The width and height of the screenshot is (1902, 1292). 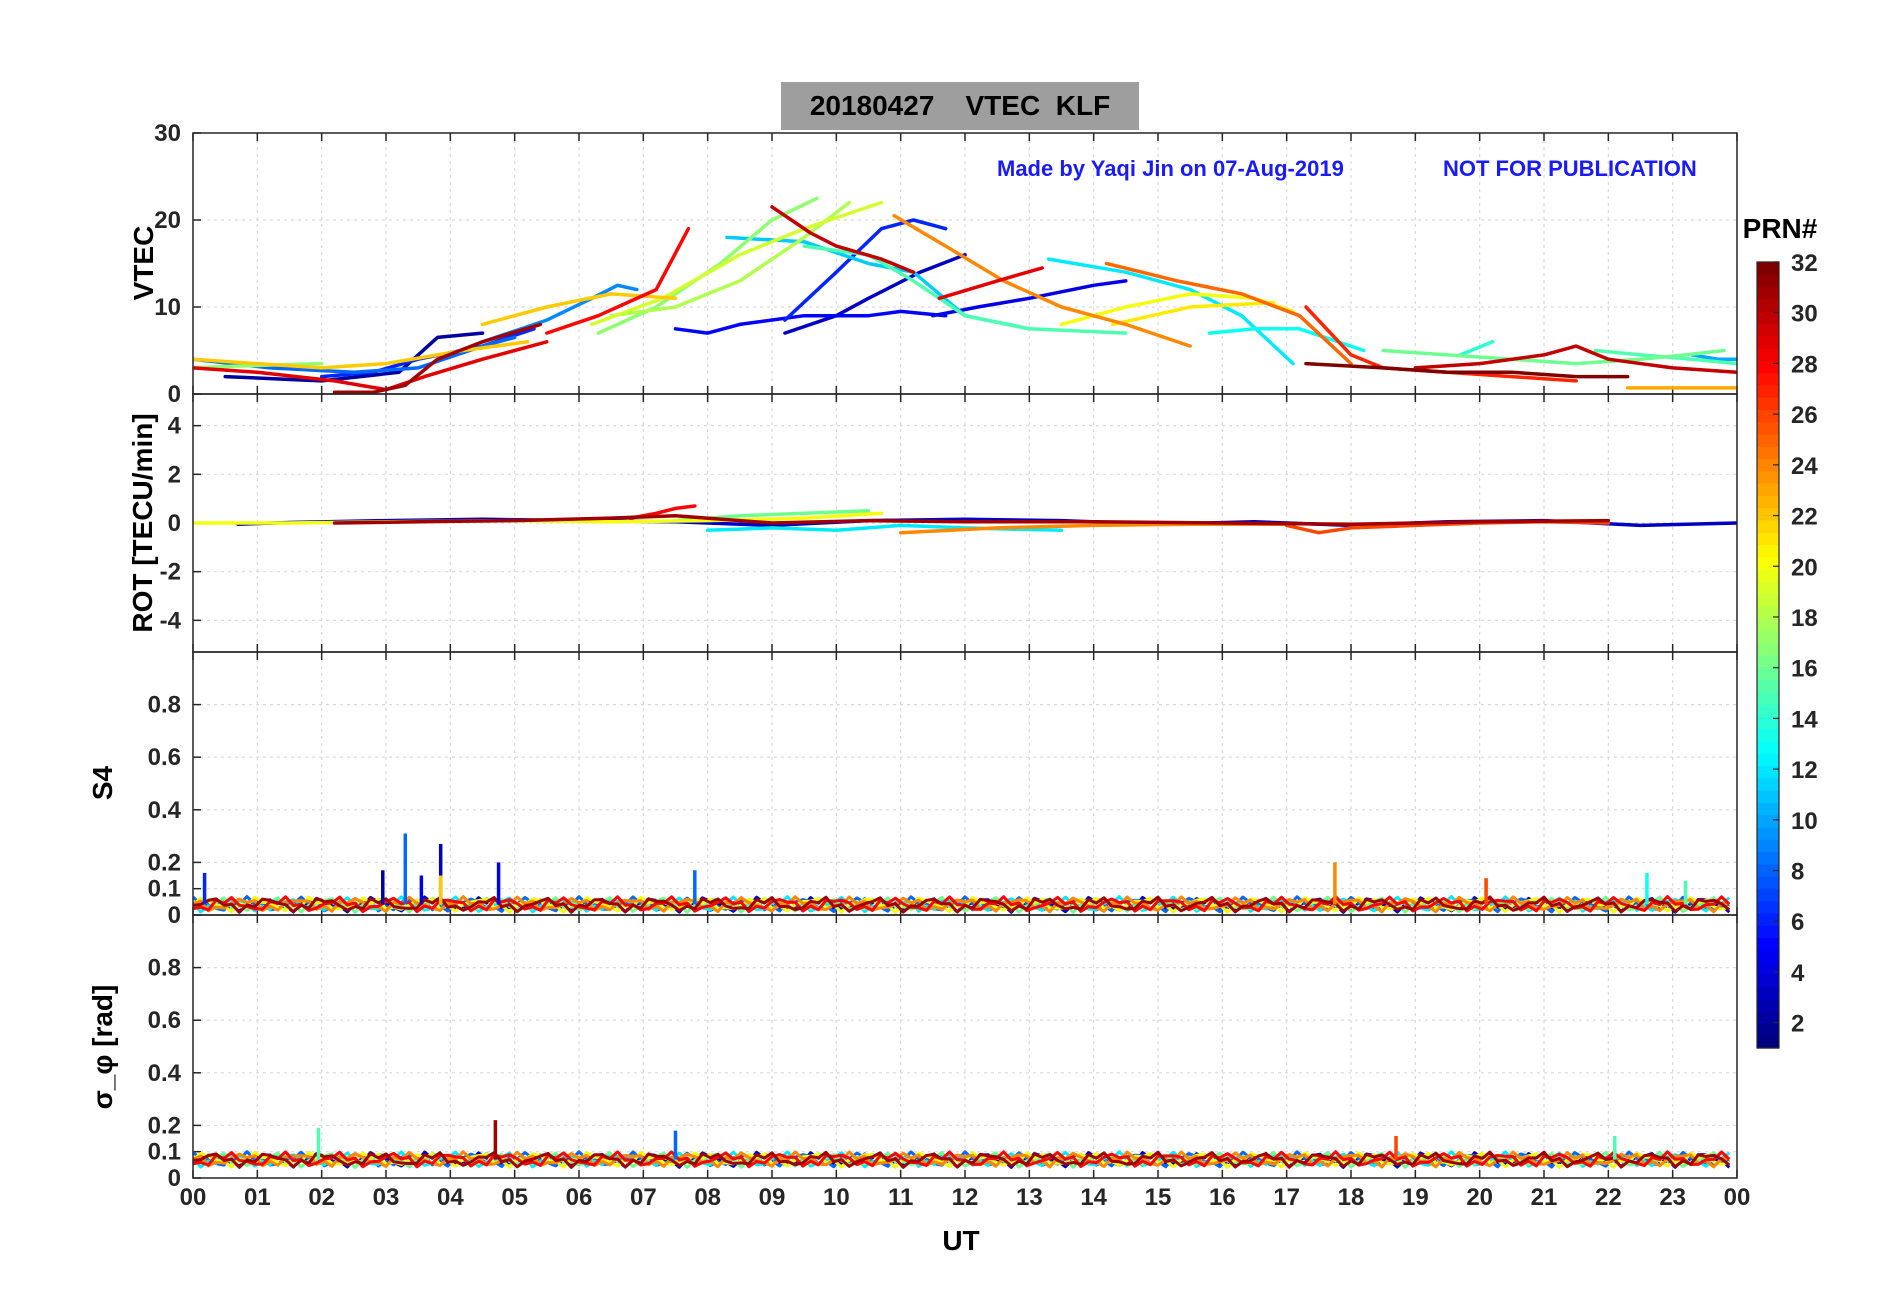 What do you see at coordinates (1608, 1197) in the screenshot?
I see `x-tick-label: 22` at bounding box center [1608, 1197].